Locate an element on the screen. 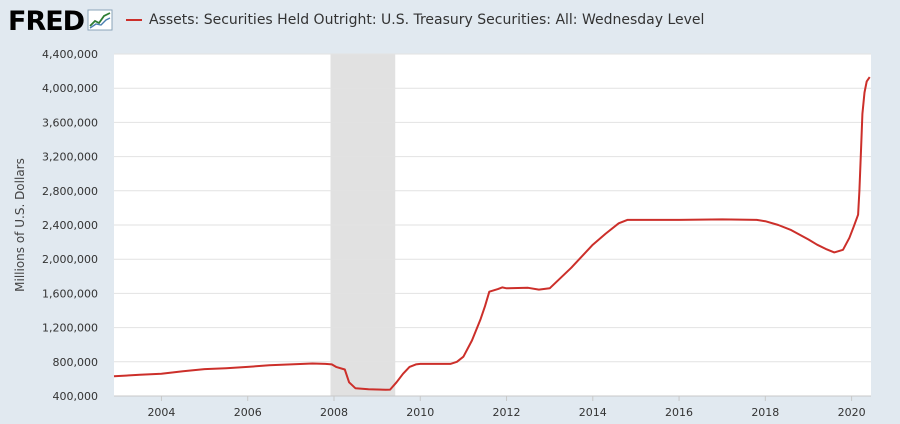 This screenshot has height=424, width=900. x-tick-label: 2008 is located at coordinates (334, 412).